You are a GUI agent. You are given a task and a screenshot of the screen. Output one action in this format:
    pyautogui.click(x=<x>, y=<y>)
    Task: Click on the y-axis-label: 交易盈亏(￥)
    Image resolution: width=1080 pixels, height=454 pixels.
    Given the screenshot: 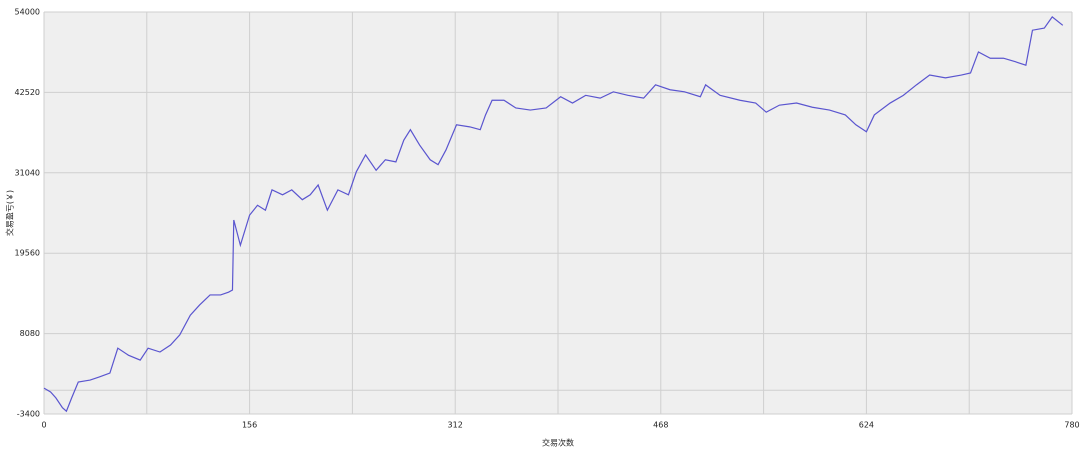 What is the action you would take?
    pyautogui.click(x=10, y=213)
    